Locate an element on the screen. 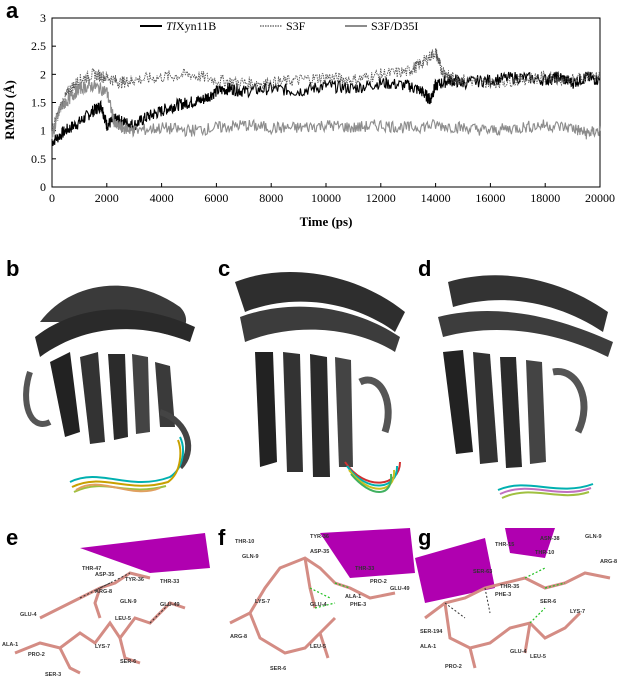  residue-label: SER-3 is located at coordinates (53, 675).